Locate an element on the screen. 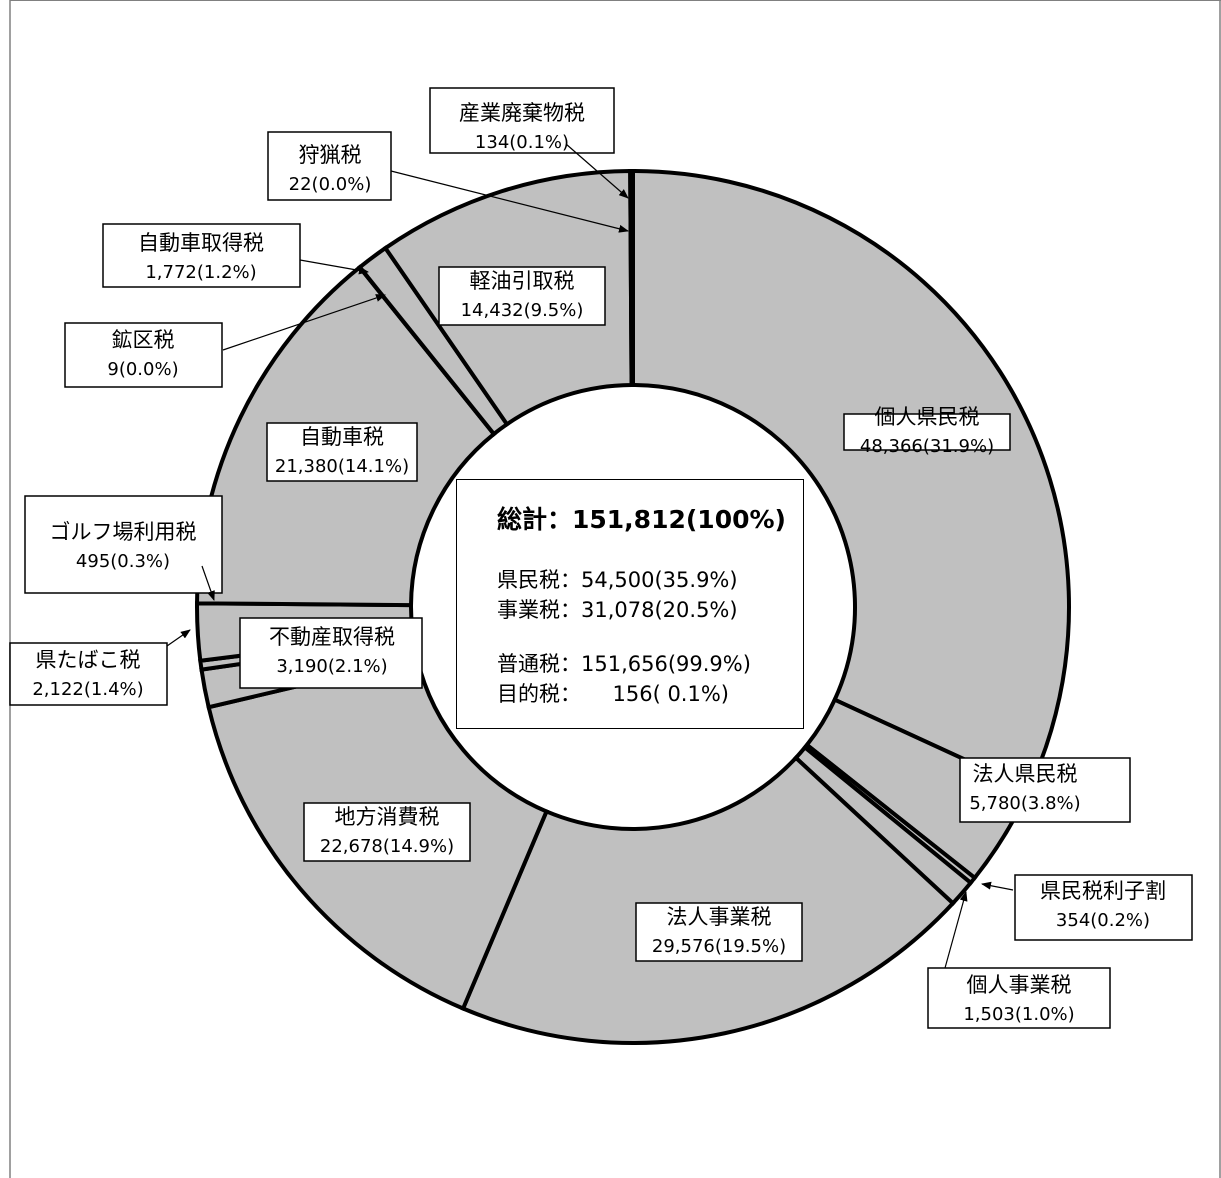  slice-value-3: 1,503(1.0%) is located at coordinates (1018, 1014).